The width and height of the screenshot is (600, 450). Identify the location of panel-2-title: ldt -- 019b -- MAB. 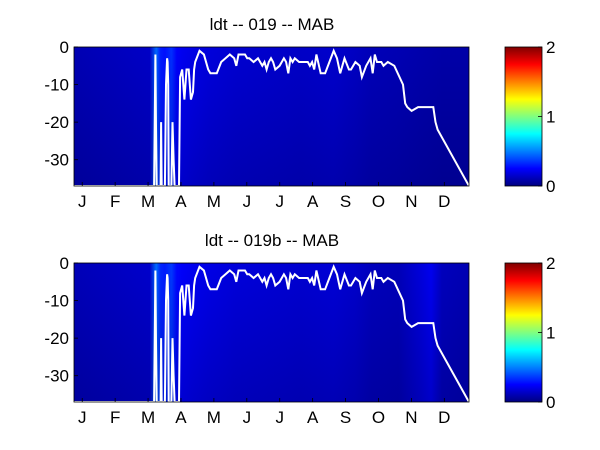
(272, 240).